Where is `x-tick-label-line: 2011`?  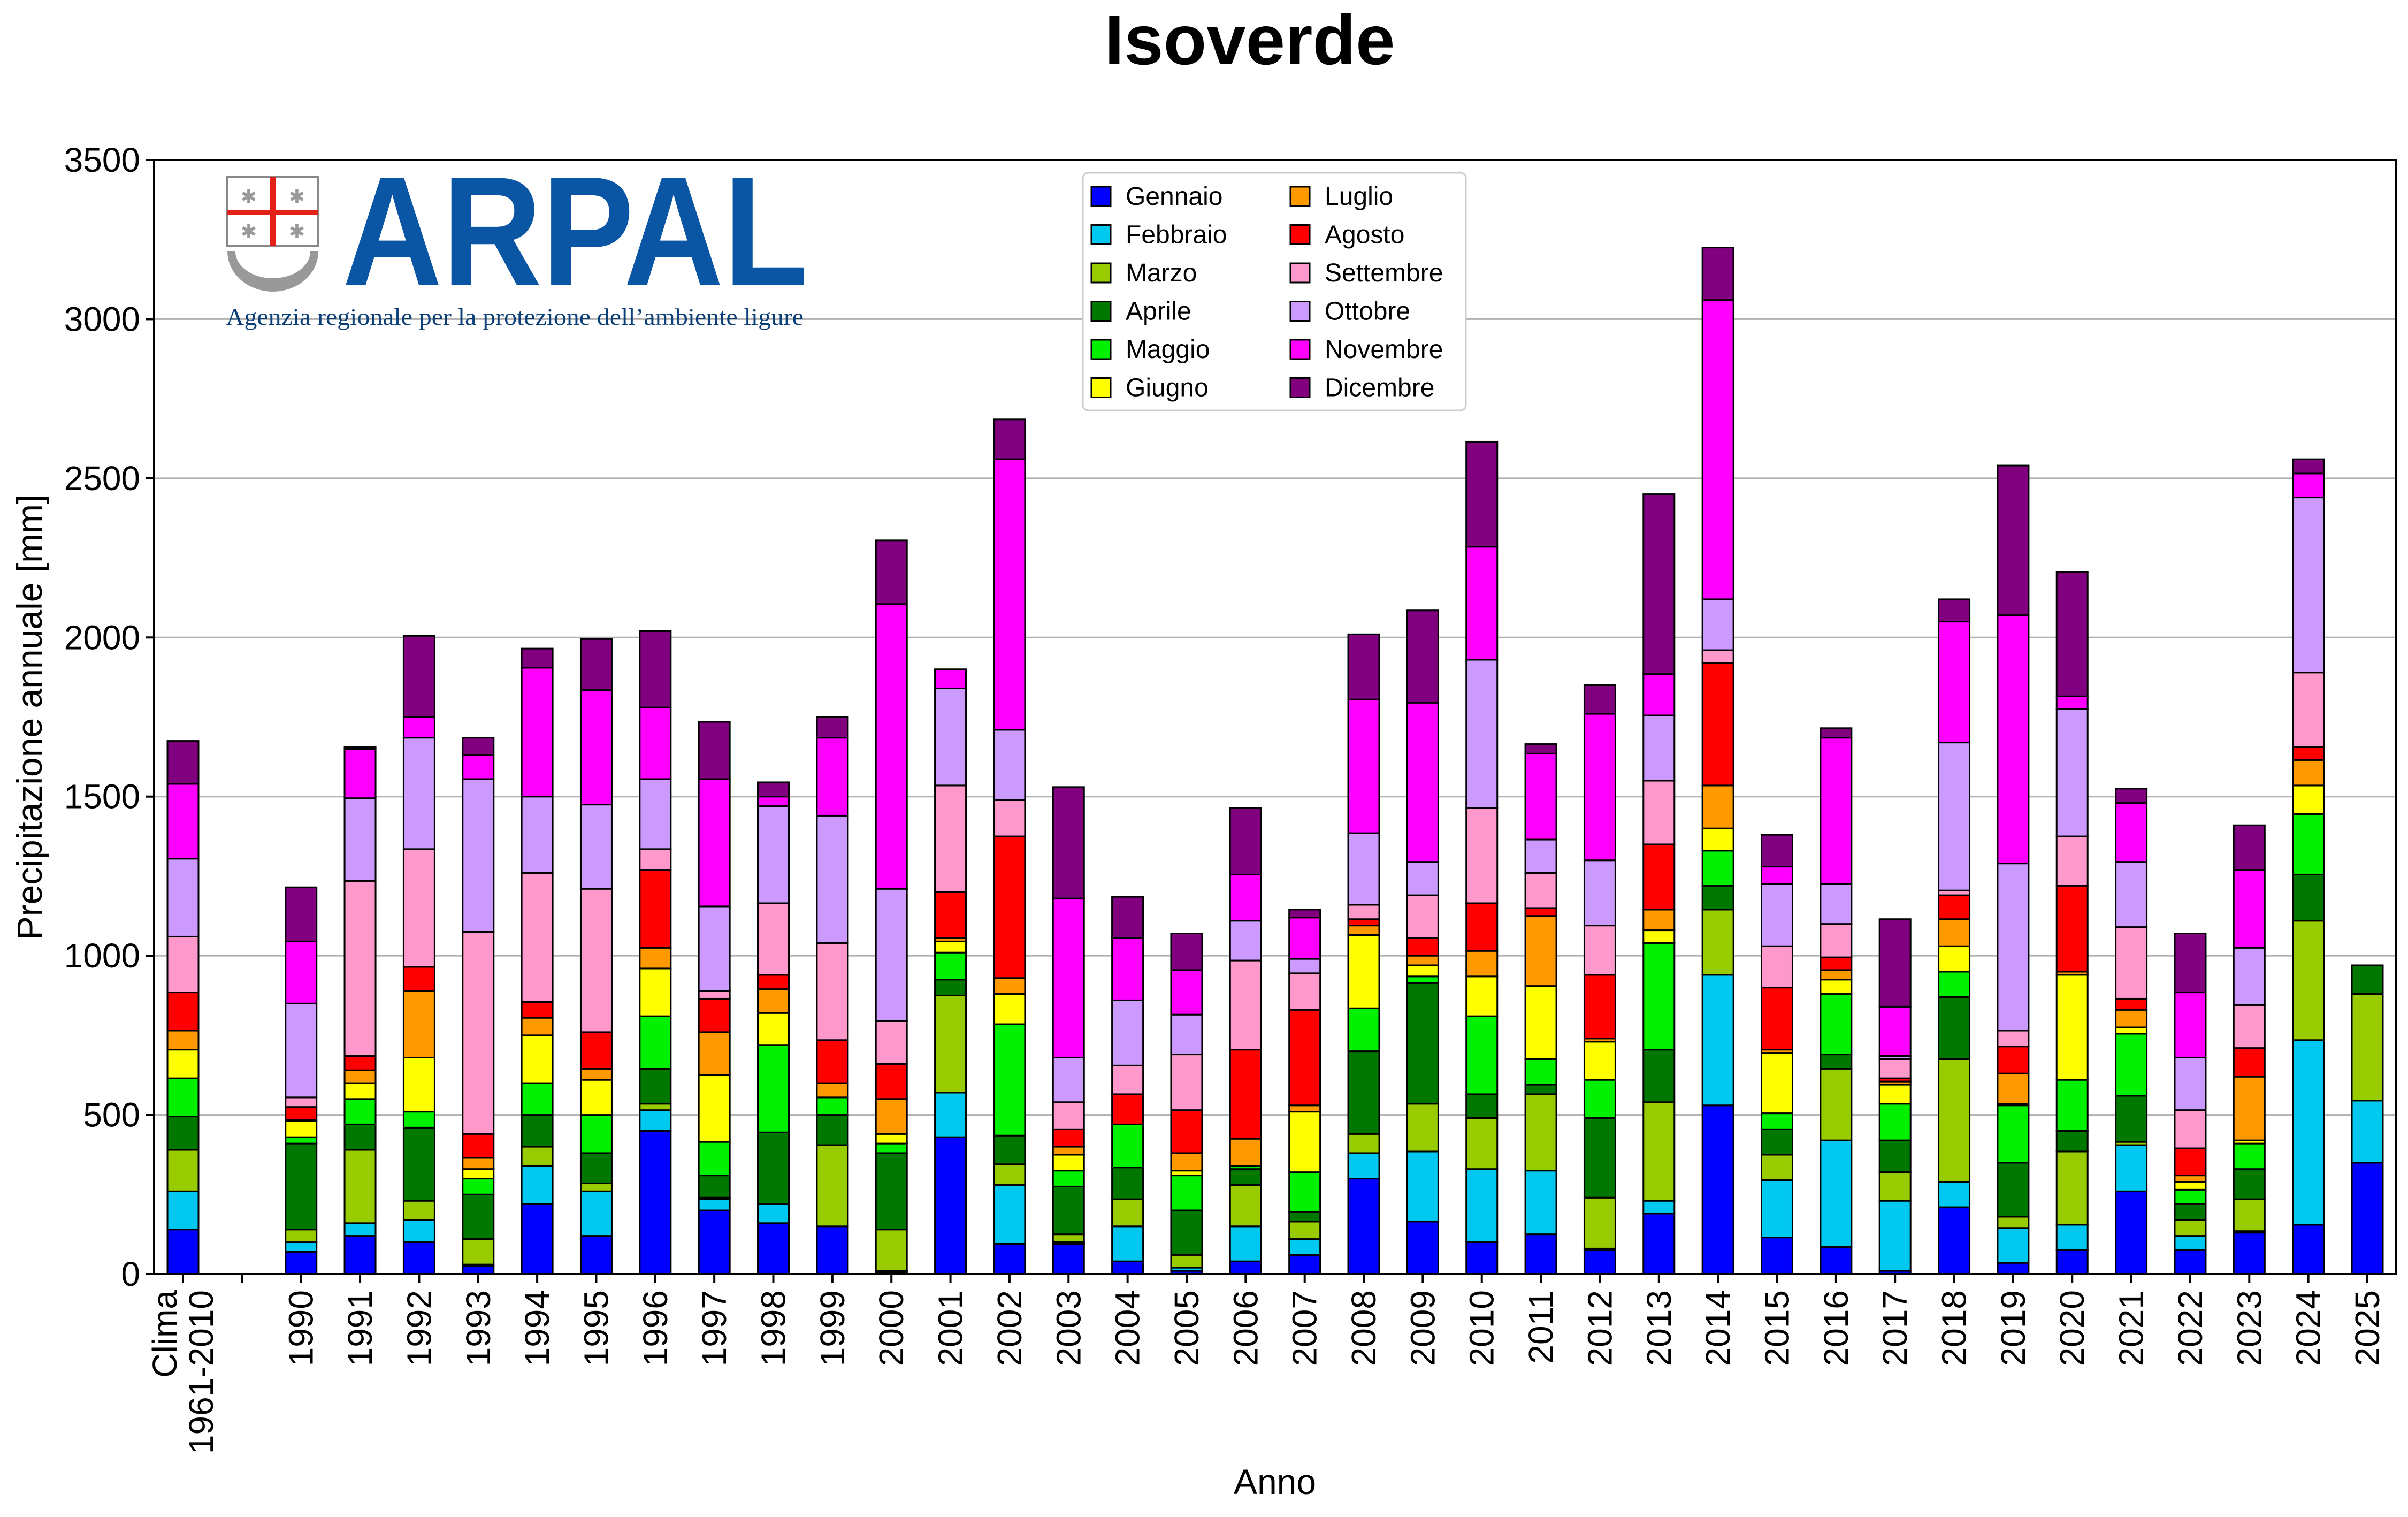
x-tick-label-line: 2011 is located at coordinates (1541, 1327).